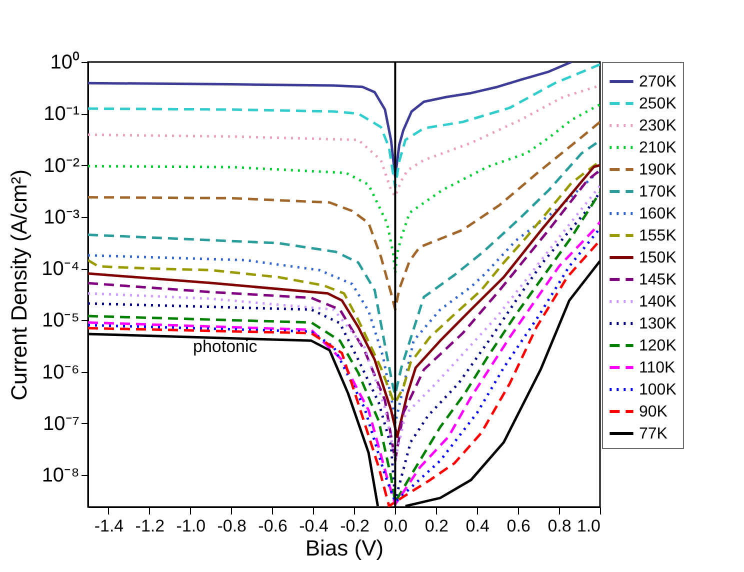 This screenshot has width=744, height=572. I want to click on legend-label: 210K, so click(658, 148).